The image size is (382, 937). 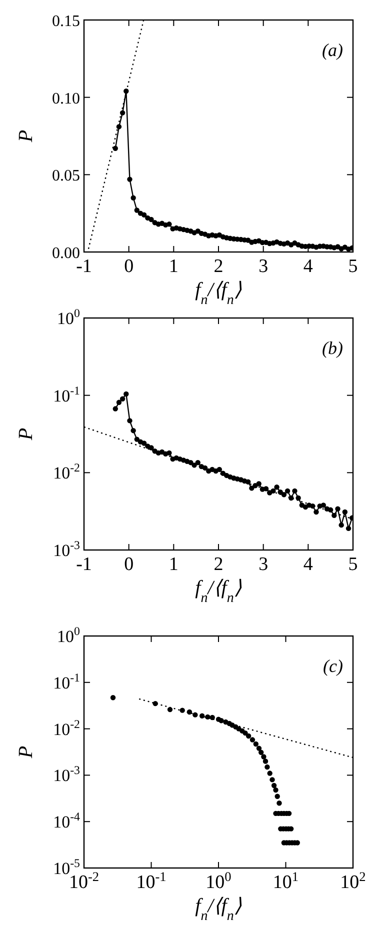 I want to click on y-tick-label: 0.00, so click(x=66, y=253).